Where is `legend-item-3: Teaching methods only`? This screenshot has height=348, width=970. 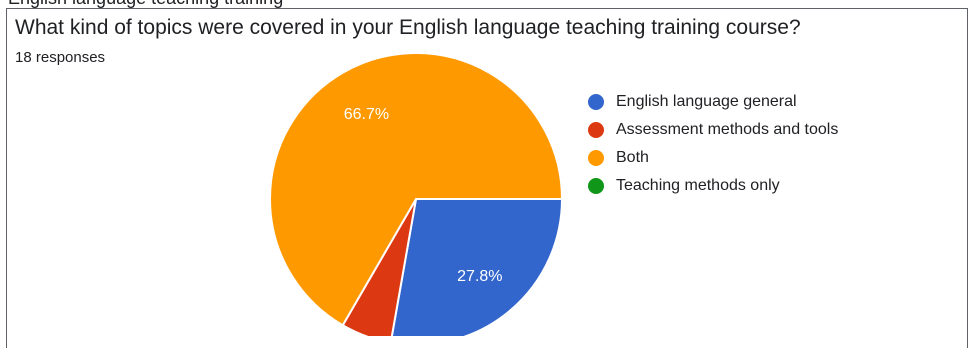
legend-item-3: Teaching methods only is located at coordinates (713, 186).